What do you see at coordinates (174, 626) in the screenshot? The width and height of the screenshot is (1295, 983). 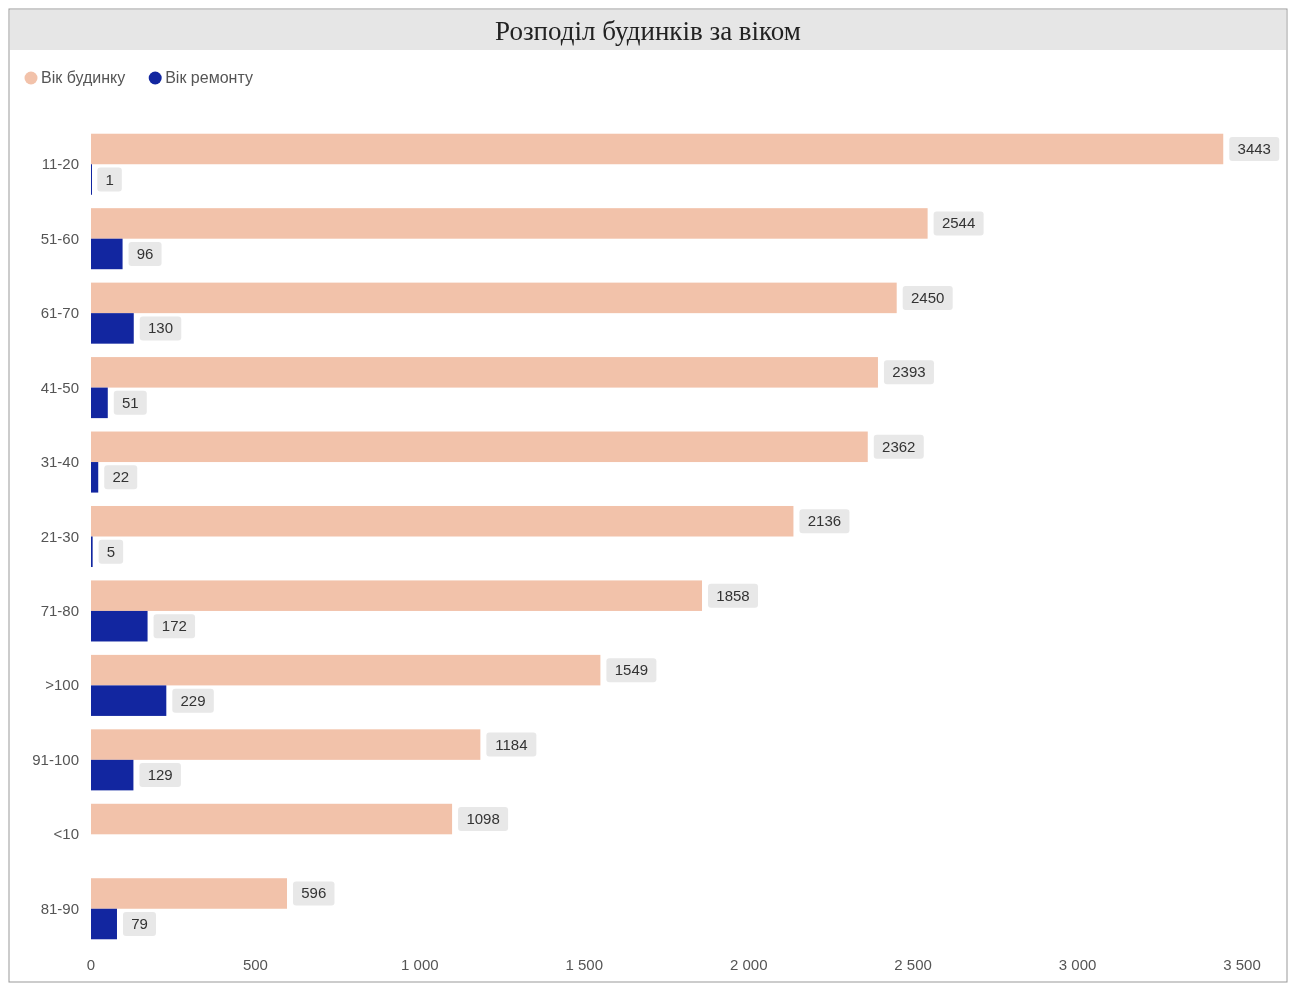 I see `data-label: 172` at bounding box center [174, 626].